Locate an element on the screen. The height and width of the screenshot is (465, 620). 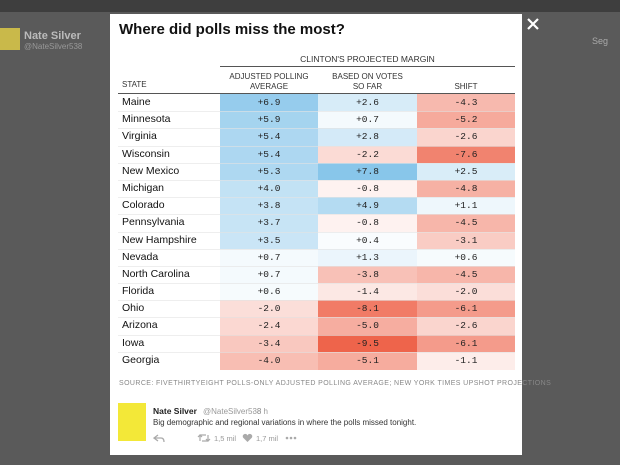
table-cell: -3.4 is located at coordinates (269, 343).